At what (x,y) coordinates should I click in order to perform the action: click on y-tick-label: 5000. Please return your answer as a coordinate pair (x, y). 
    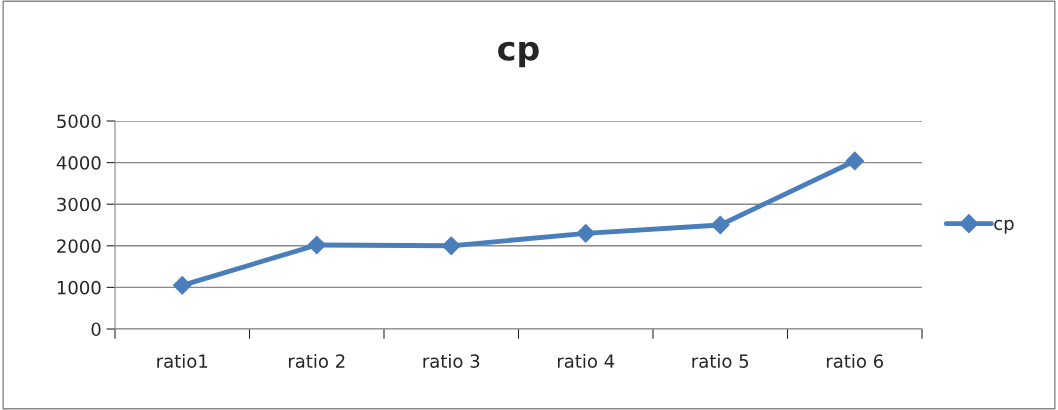
    Looking at the image, I should click on (79, 121).